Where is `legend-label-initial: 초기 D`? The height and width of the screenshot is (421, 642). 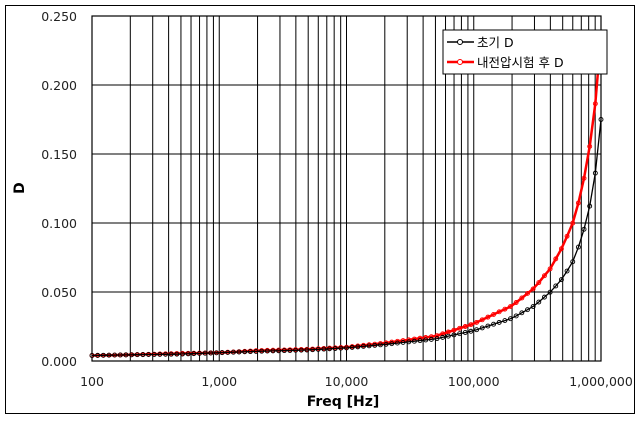
legend-label-initial: 초기 D is located at coordinates (495, 42).